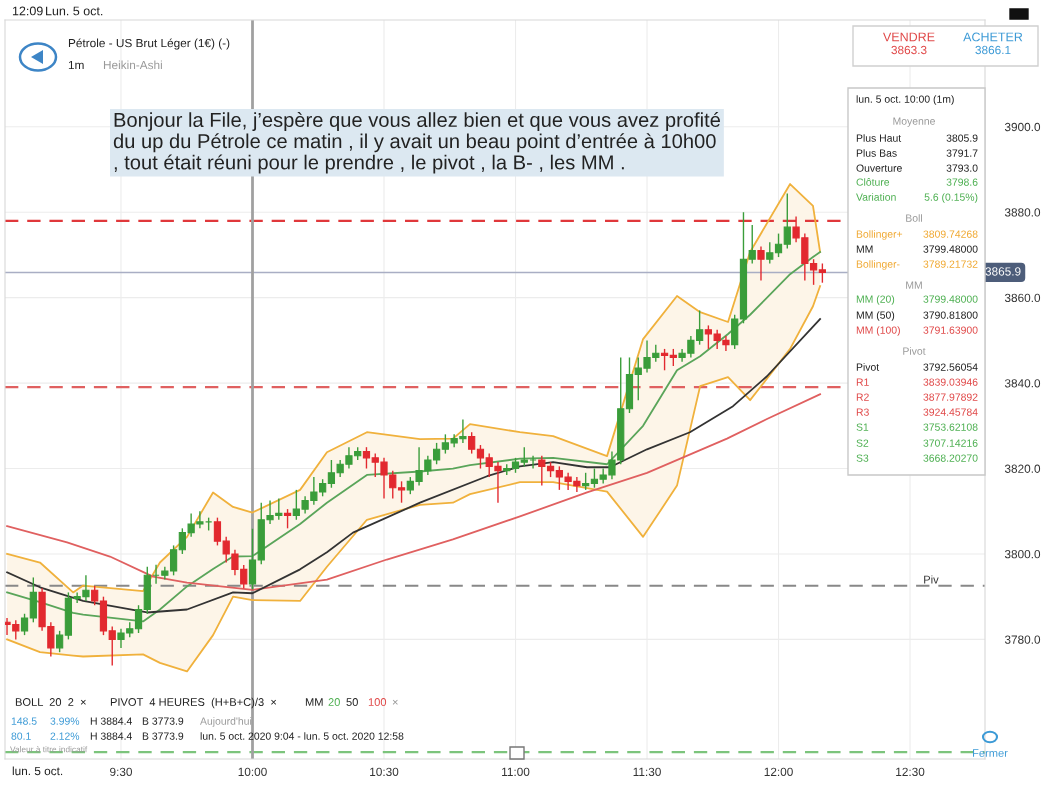 This screenshot has width=1045, height=788. Describe the element at coordinates (149, 44) in the screenshot. I see `text: Pétrole - US Brut Léger (1€) (-)` at that location.